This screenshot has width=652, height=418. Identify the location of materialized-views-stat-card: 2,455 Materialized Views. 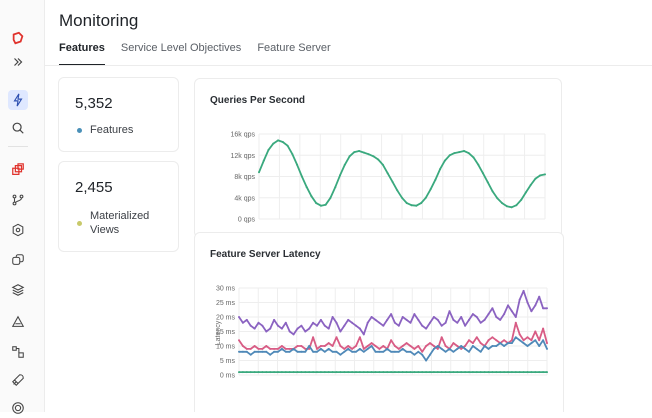
(118, 206).